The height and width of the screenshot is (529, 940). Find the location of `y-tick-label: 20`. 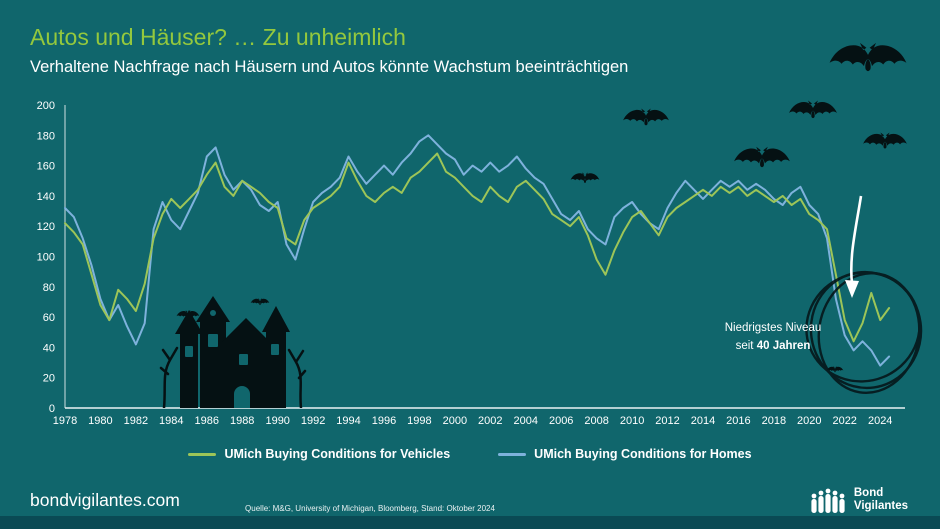

y-tick-label: 20 is located at coordinates (49, 379).